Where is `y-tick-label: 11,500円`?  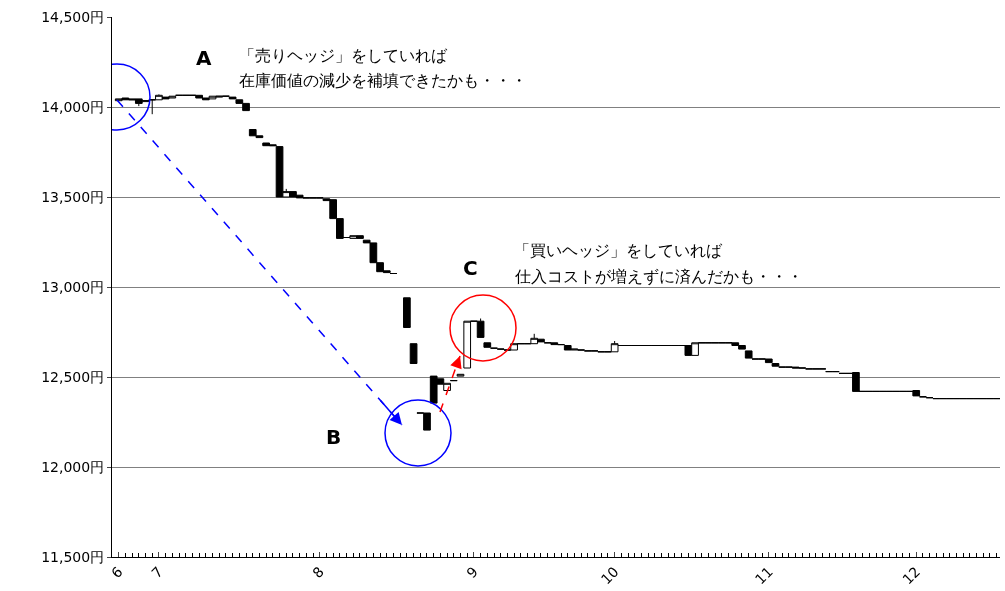
y-tick-label: 11,500円 is located at coordinates (73, 556).